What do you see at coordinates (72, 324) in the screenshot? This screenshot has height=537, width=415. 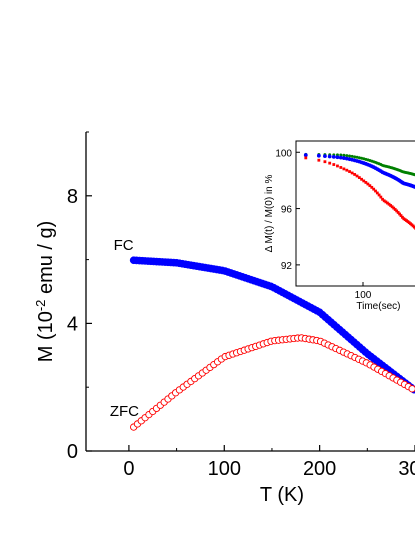 I see `y-tick-label: 4` at bounding box center [72, 324].